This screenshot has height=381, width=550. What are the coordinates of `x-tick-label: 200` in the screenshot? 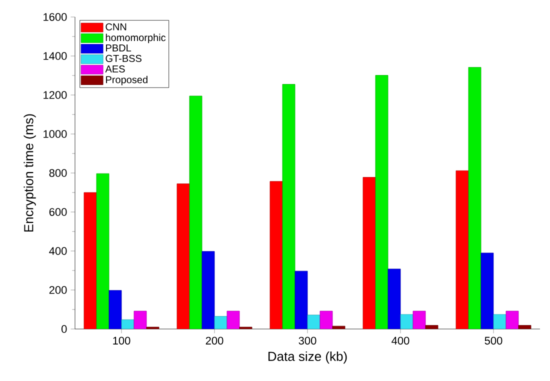 It's located at (215, 340).